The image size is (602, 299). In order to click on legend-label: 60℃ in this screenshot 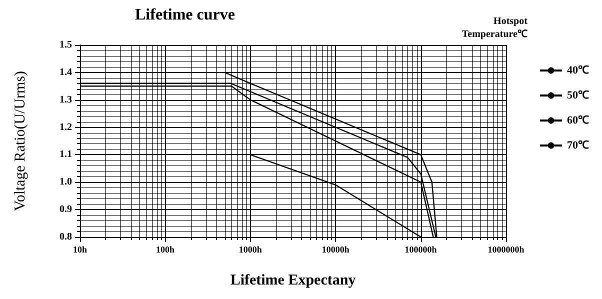, I will do `click(578, 120)`.